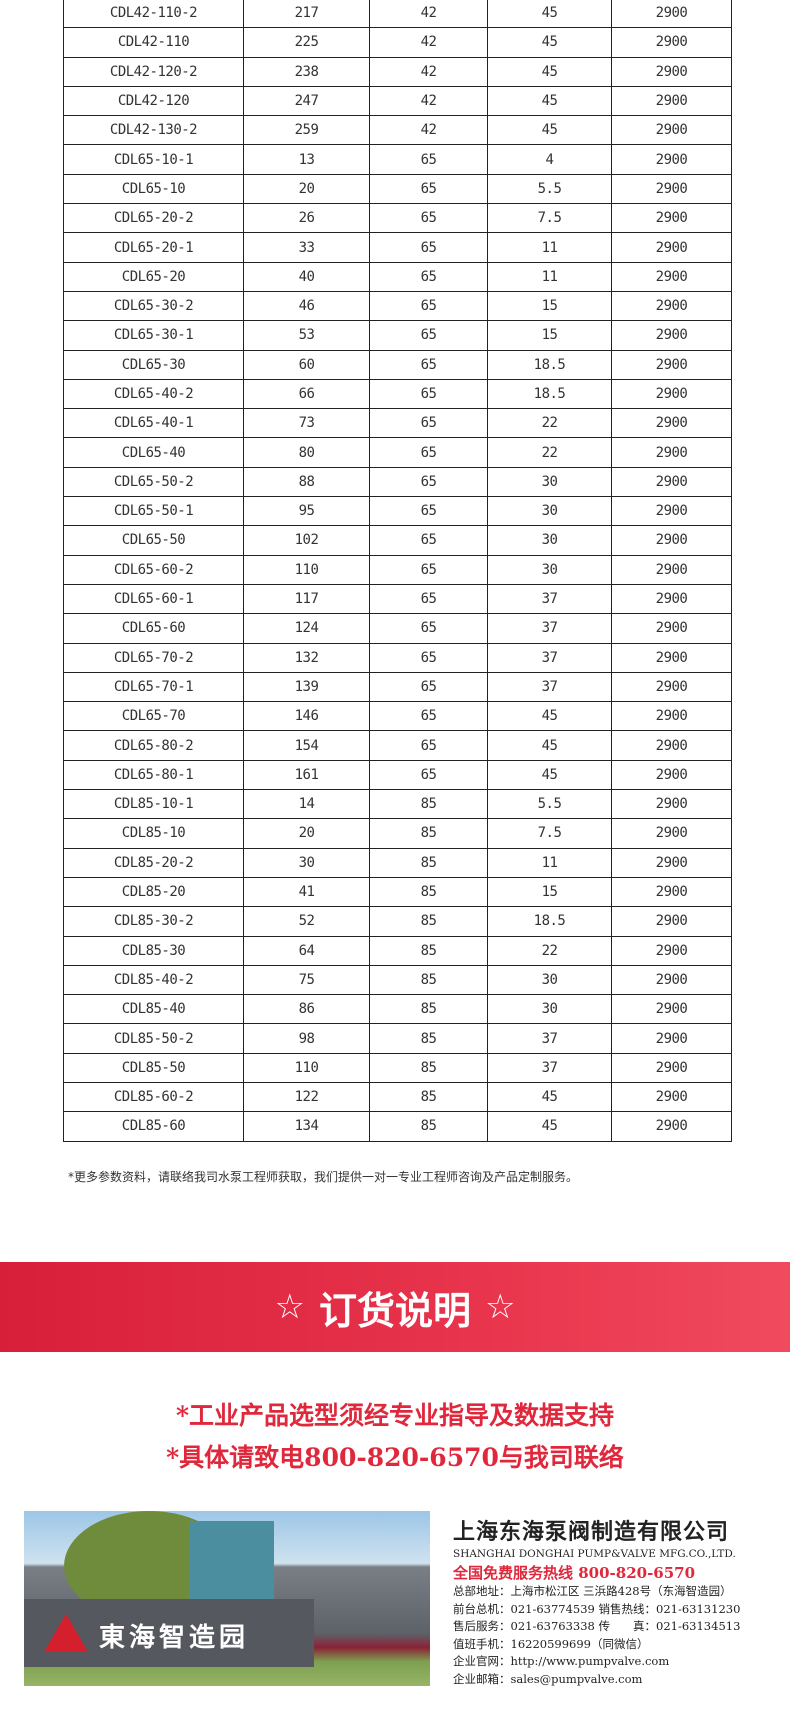 This screenshot has width=790, height=1734. I want to click on table-cell: 154, so click(306, 745).